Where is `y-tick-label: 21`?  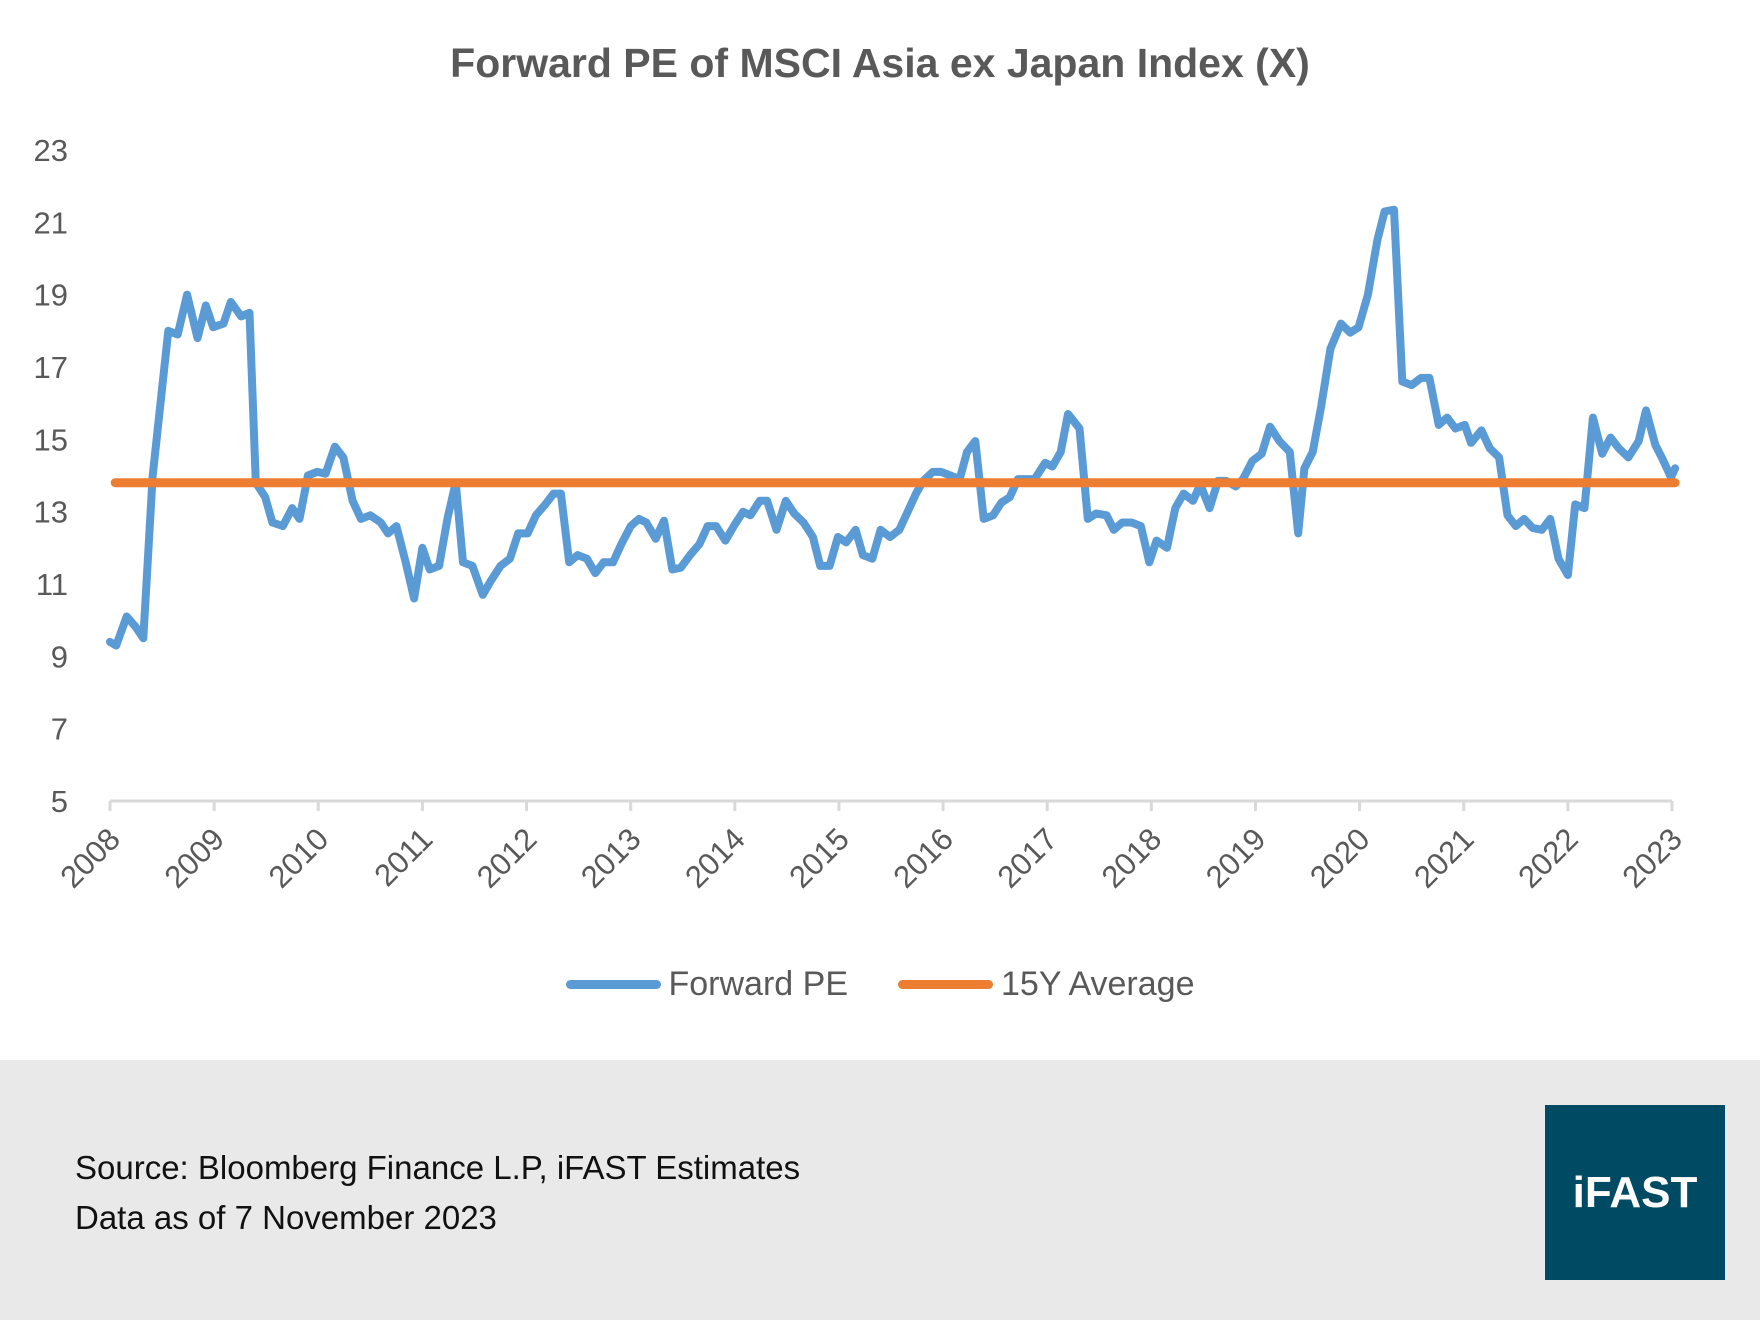
y-tick-label: 21 is located at coordinates (51, 222).